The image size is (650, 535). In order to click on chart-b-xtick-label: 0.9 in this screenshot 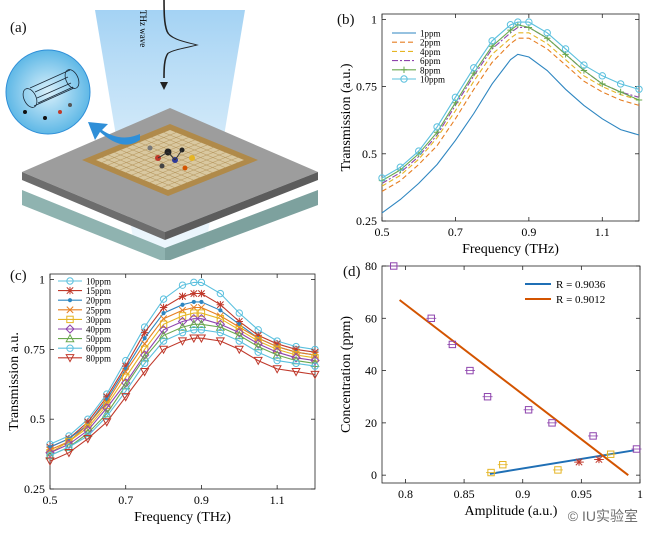, I will do `click(528, 232)`.